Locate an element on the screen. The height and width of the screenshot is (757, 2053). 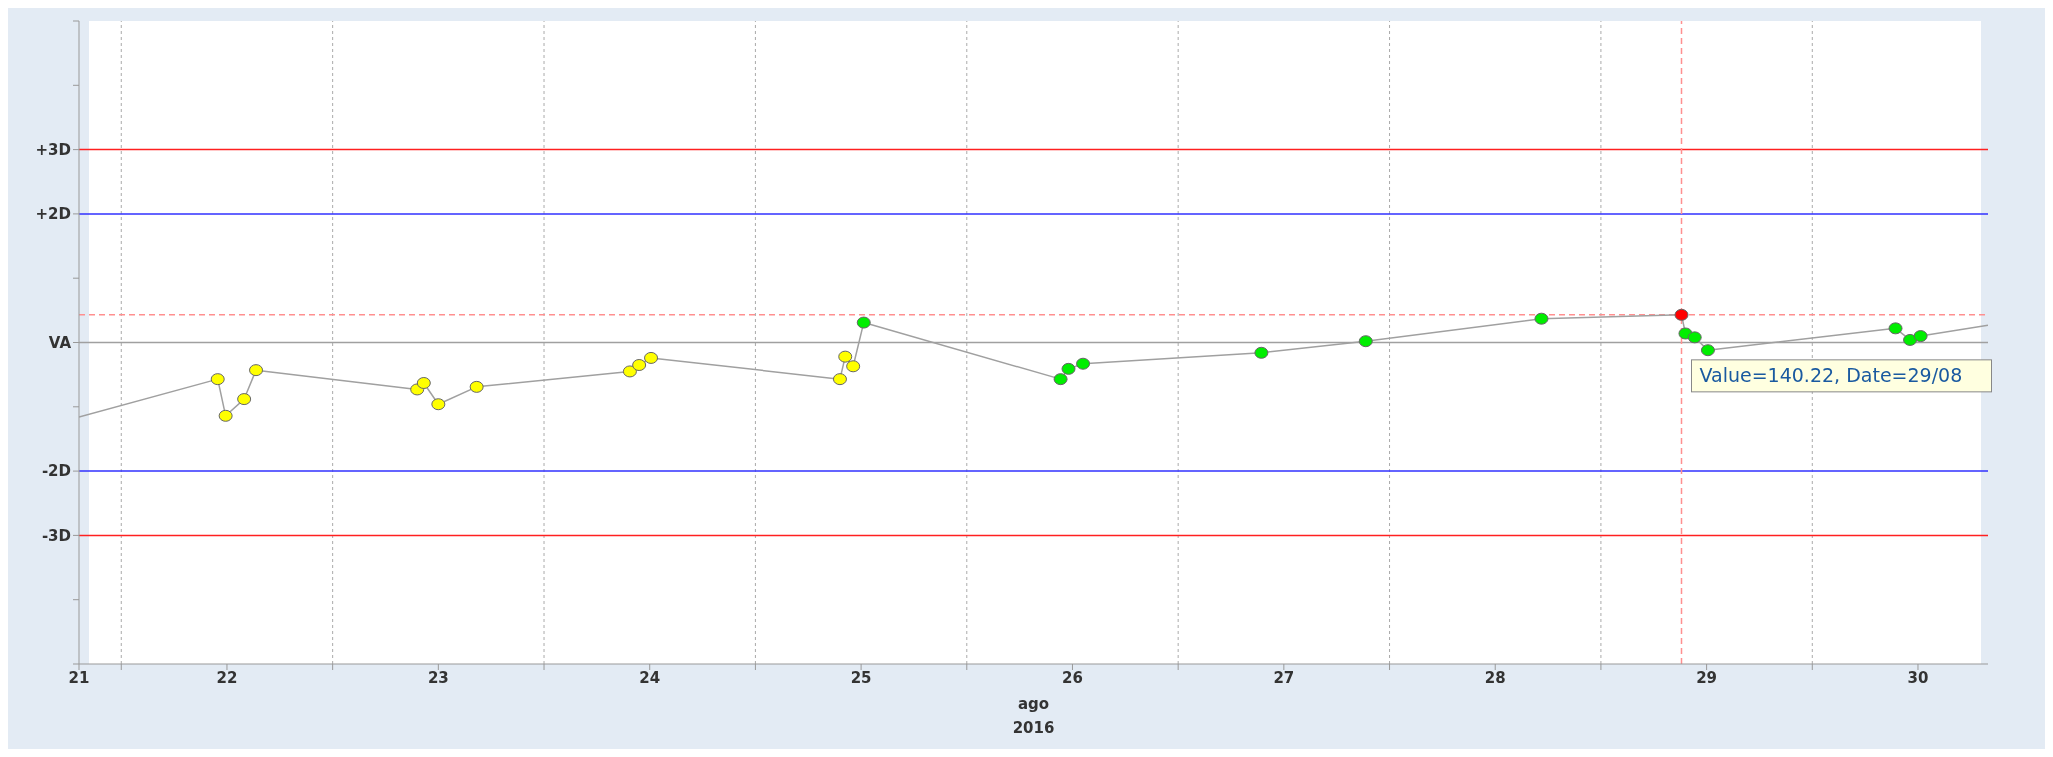
x-tick-label: 29 is located at coordinates (1707, 677).